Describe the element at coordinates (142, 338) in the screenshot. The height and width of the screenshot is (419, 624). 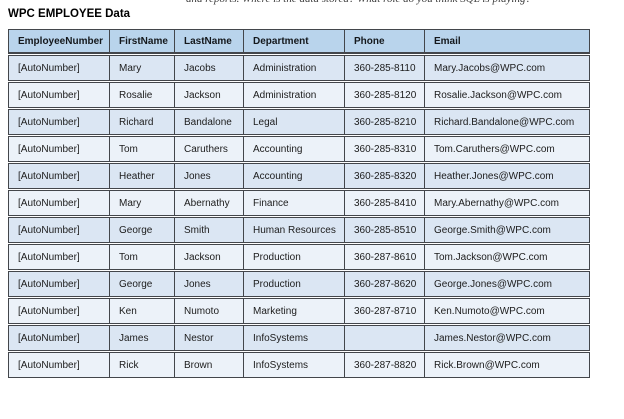
I see `table-cell: James` at that location.